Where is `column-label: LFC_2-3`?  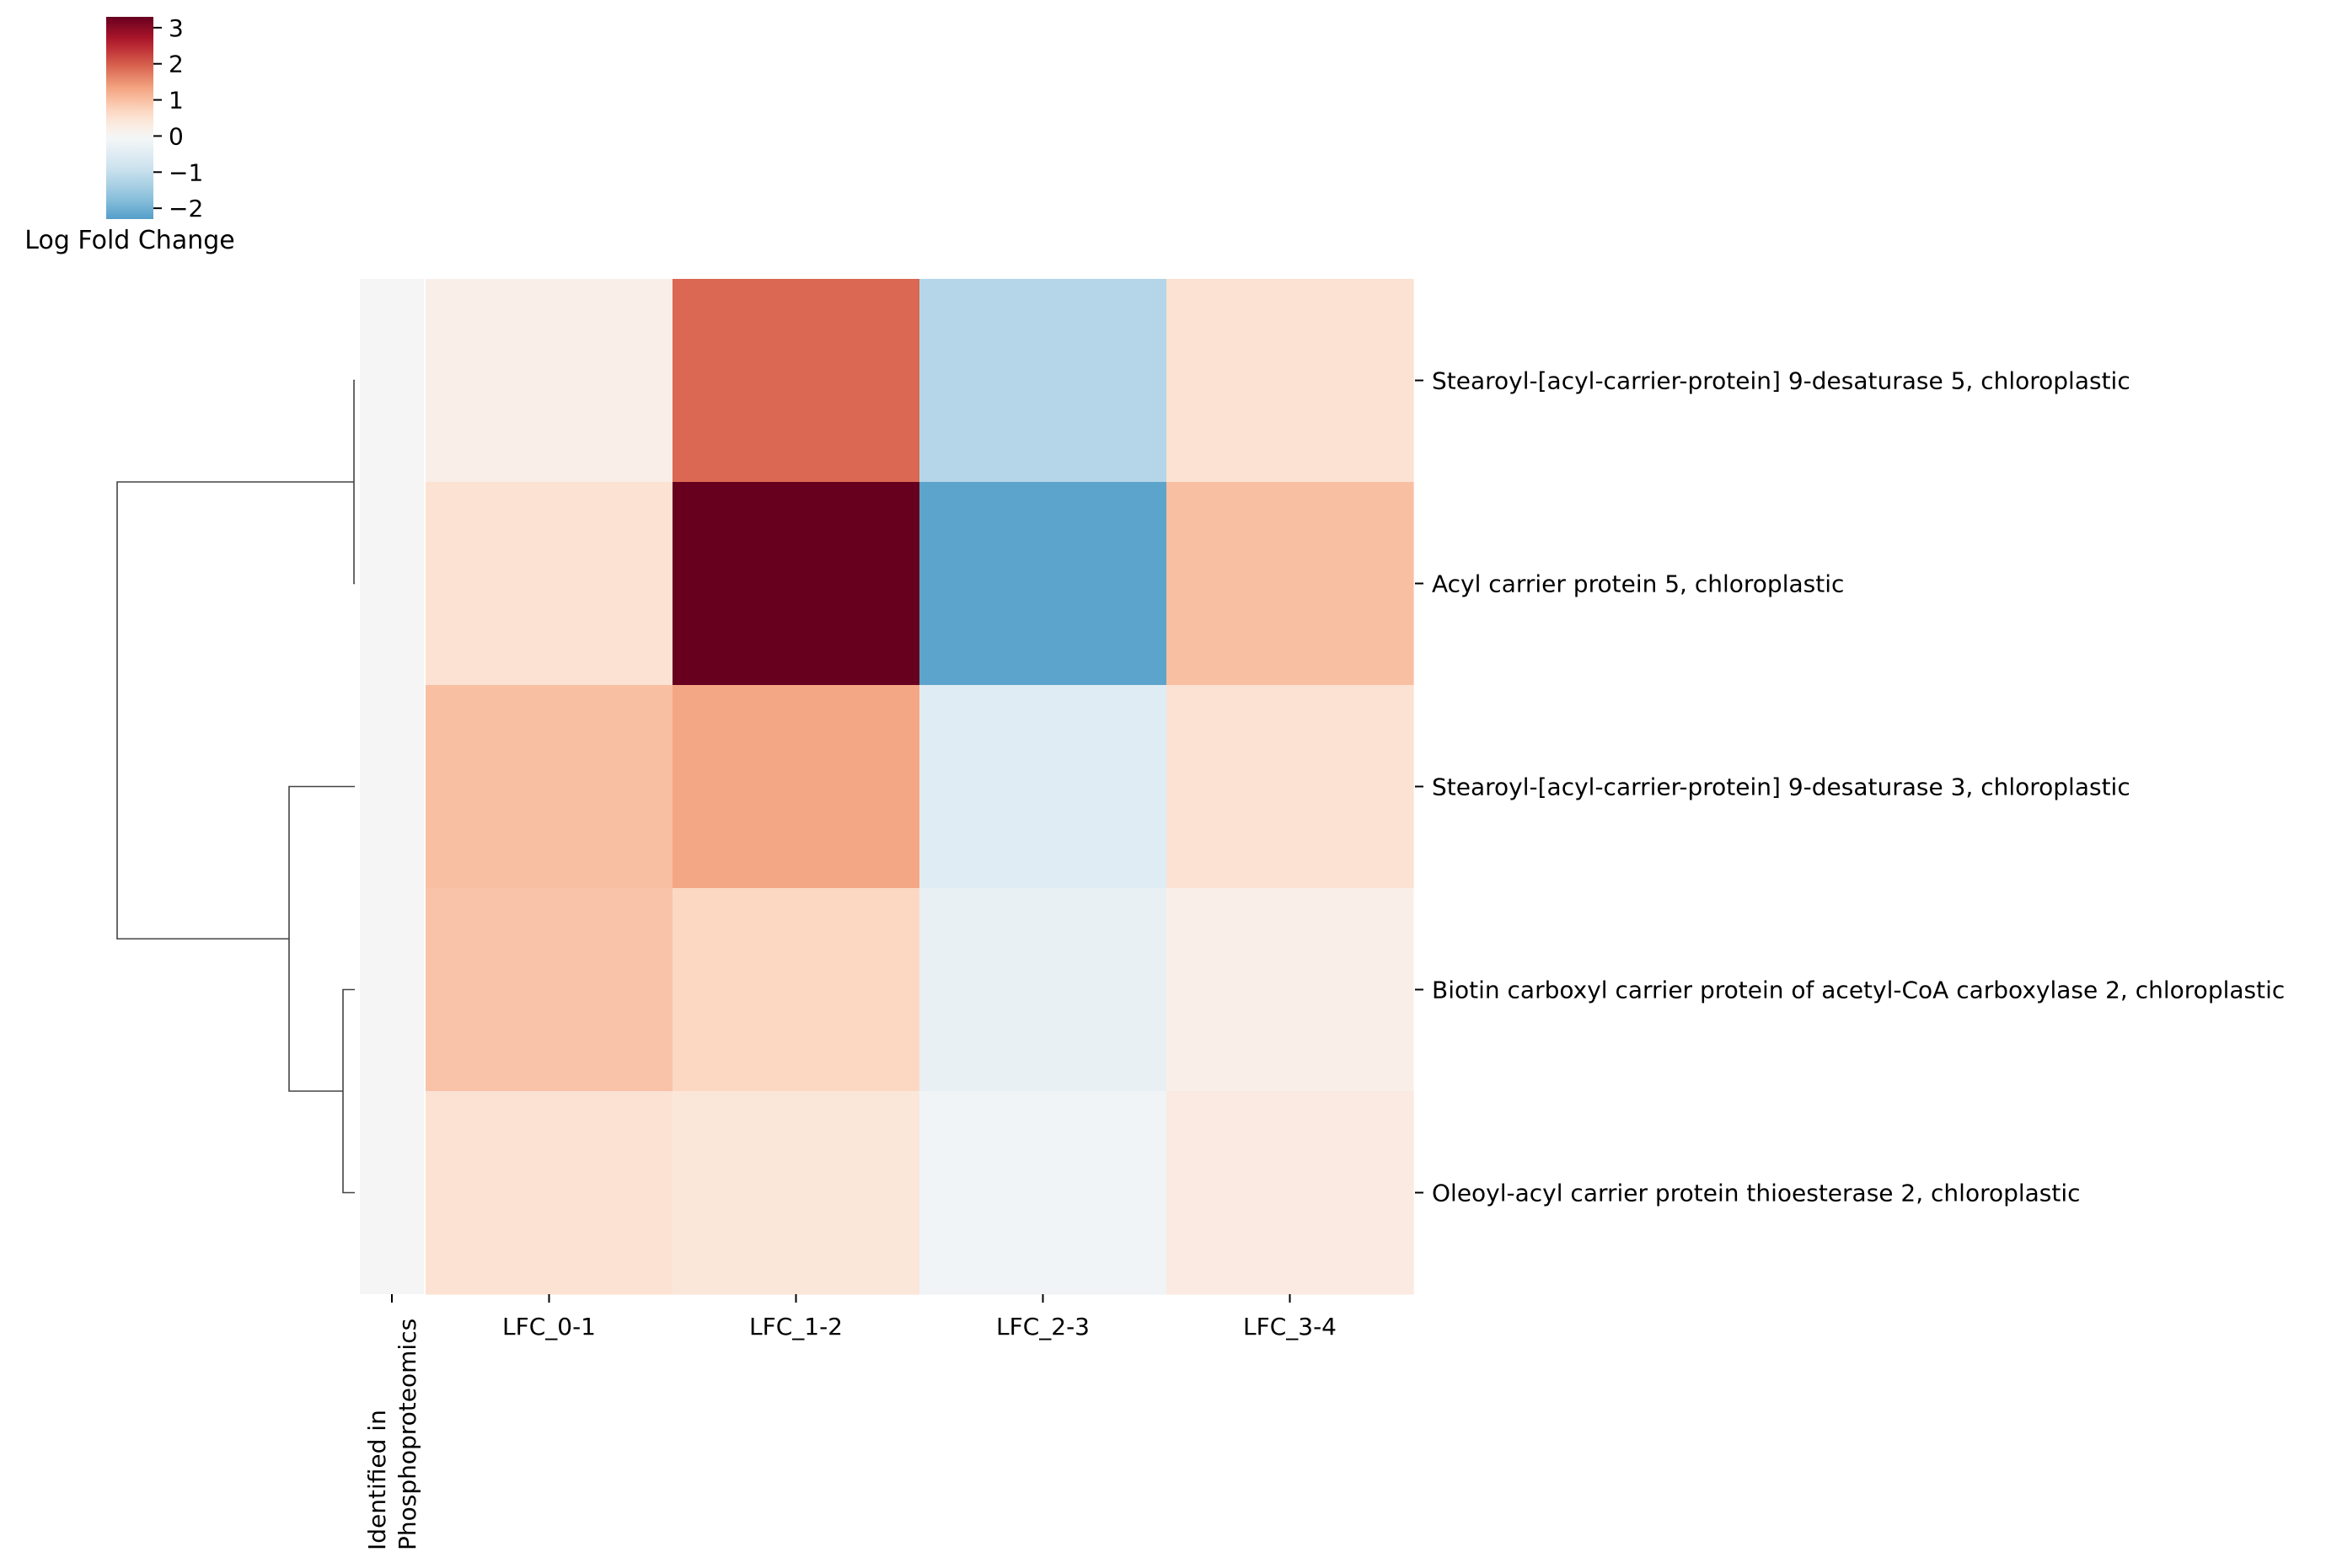 column-label: LFC_2-3 is located at coordinates (1043, 1327).